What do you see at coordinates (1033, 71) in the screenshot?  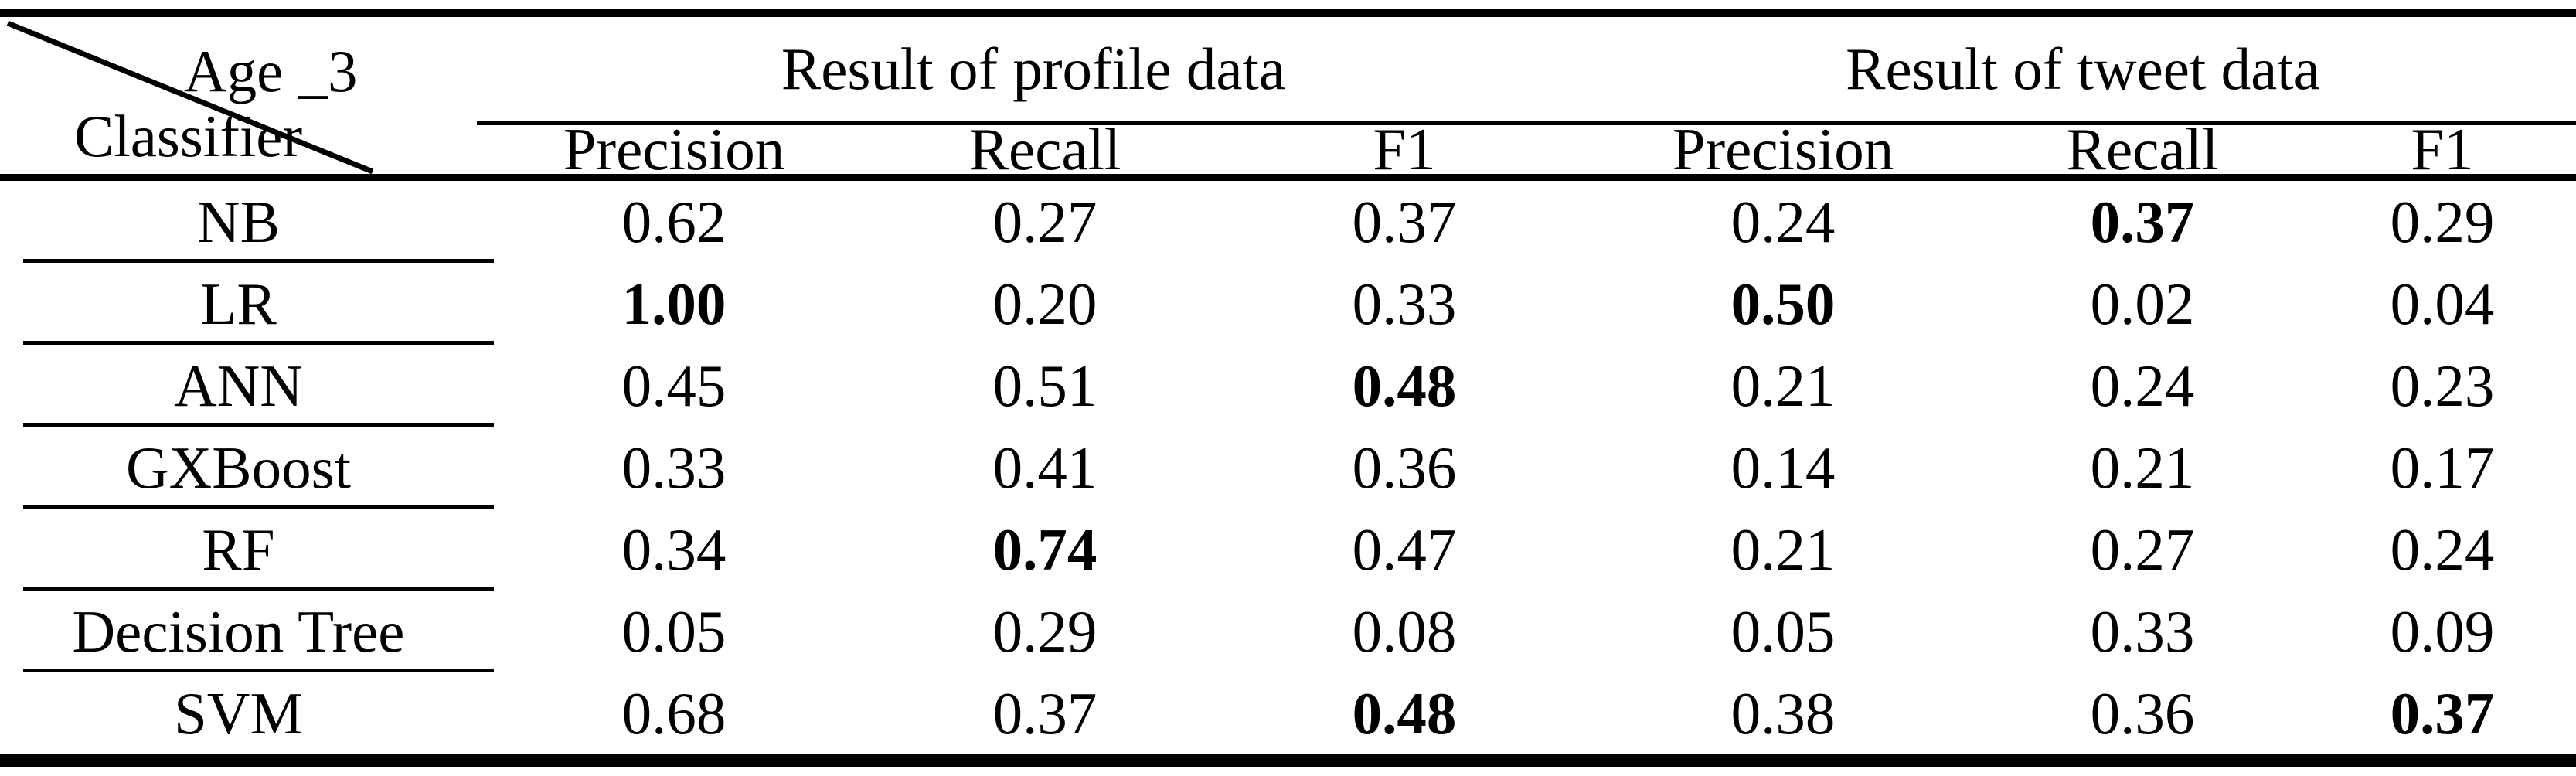 I see `group-header-profile-data: Result of profile data` at bounding box center [1033, 71].